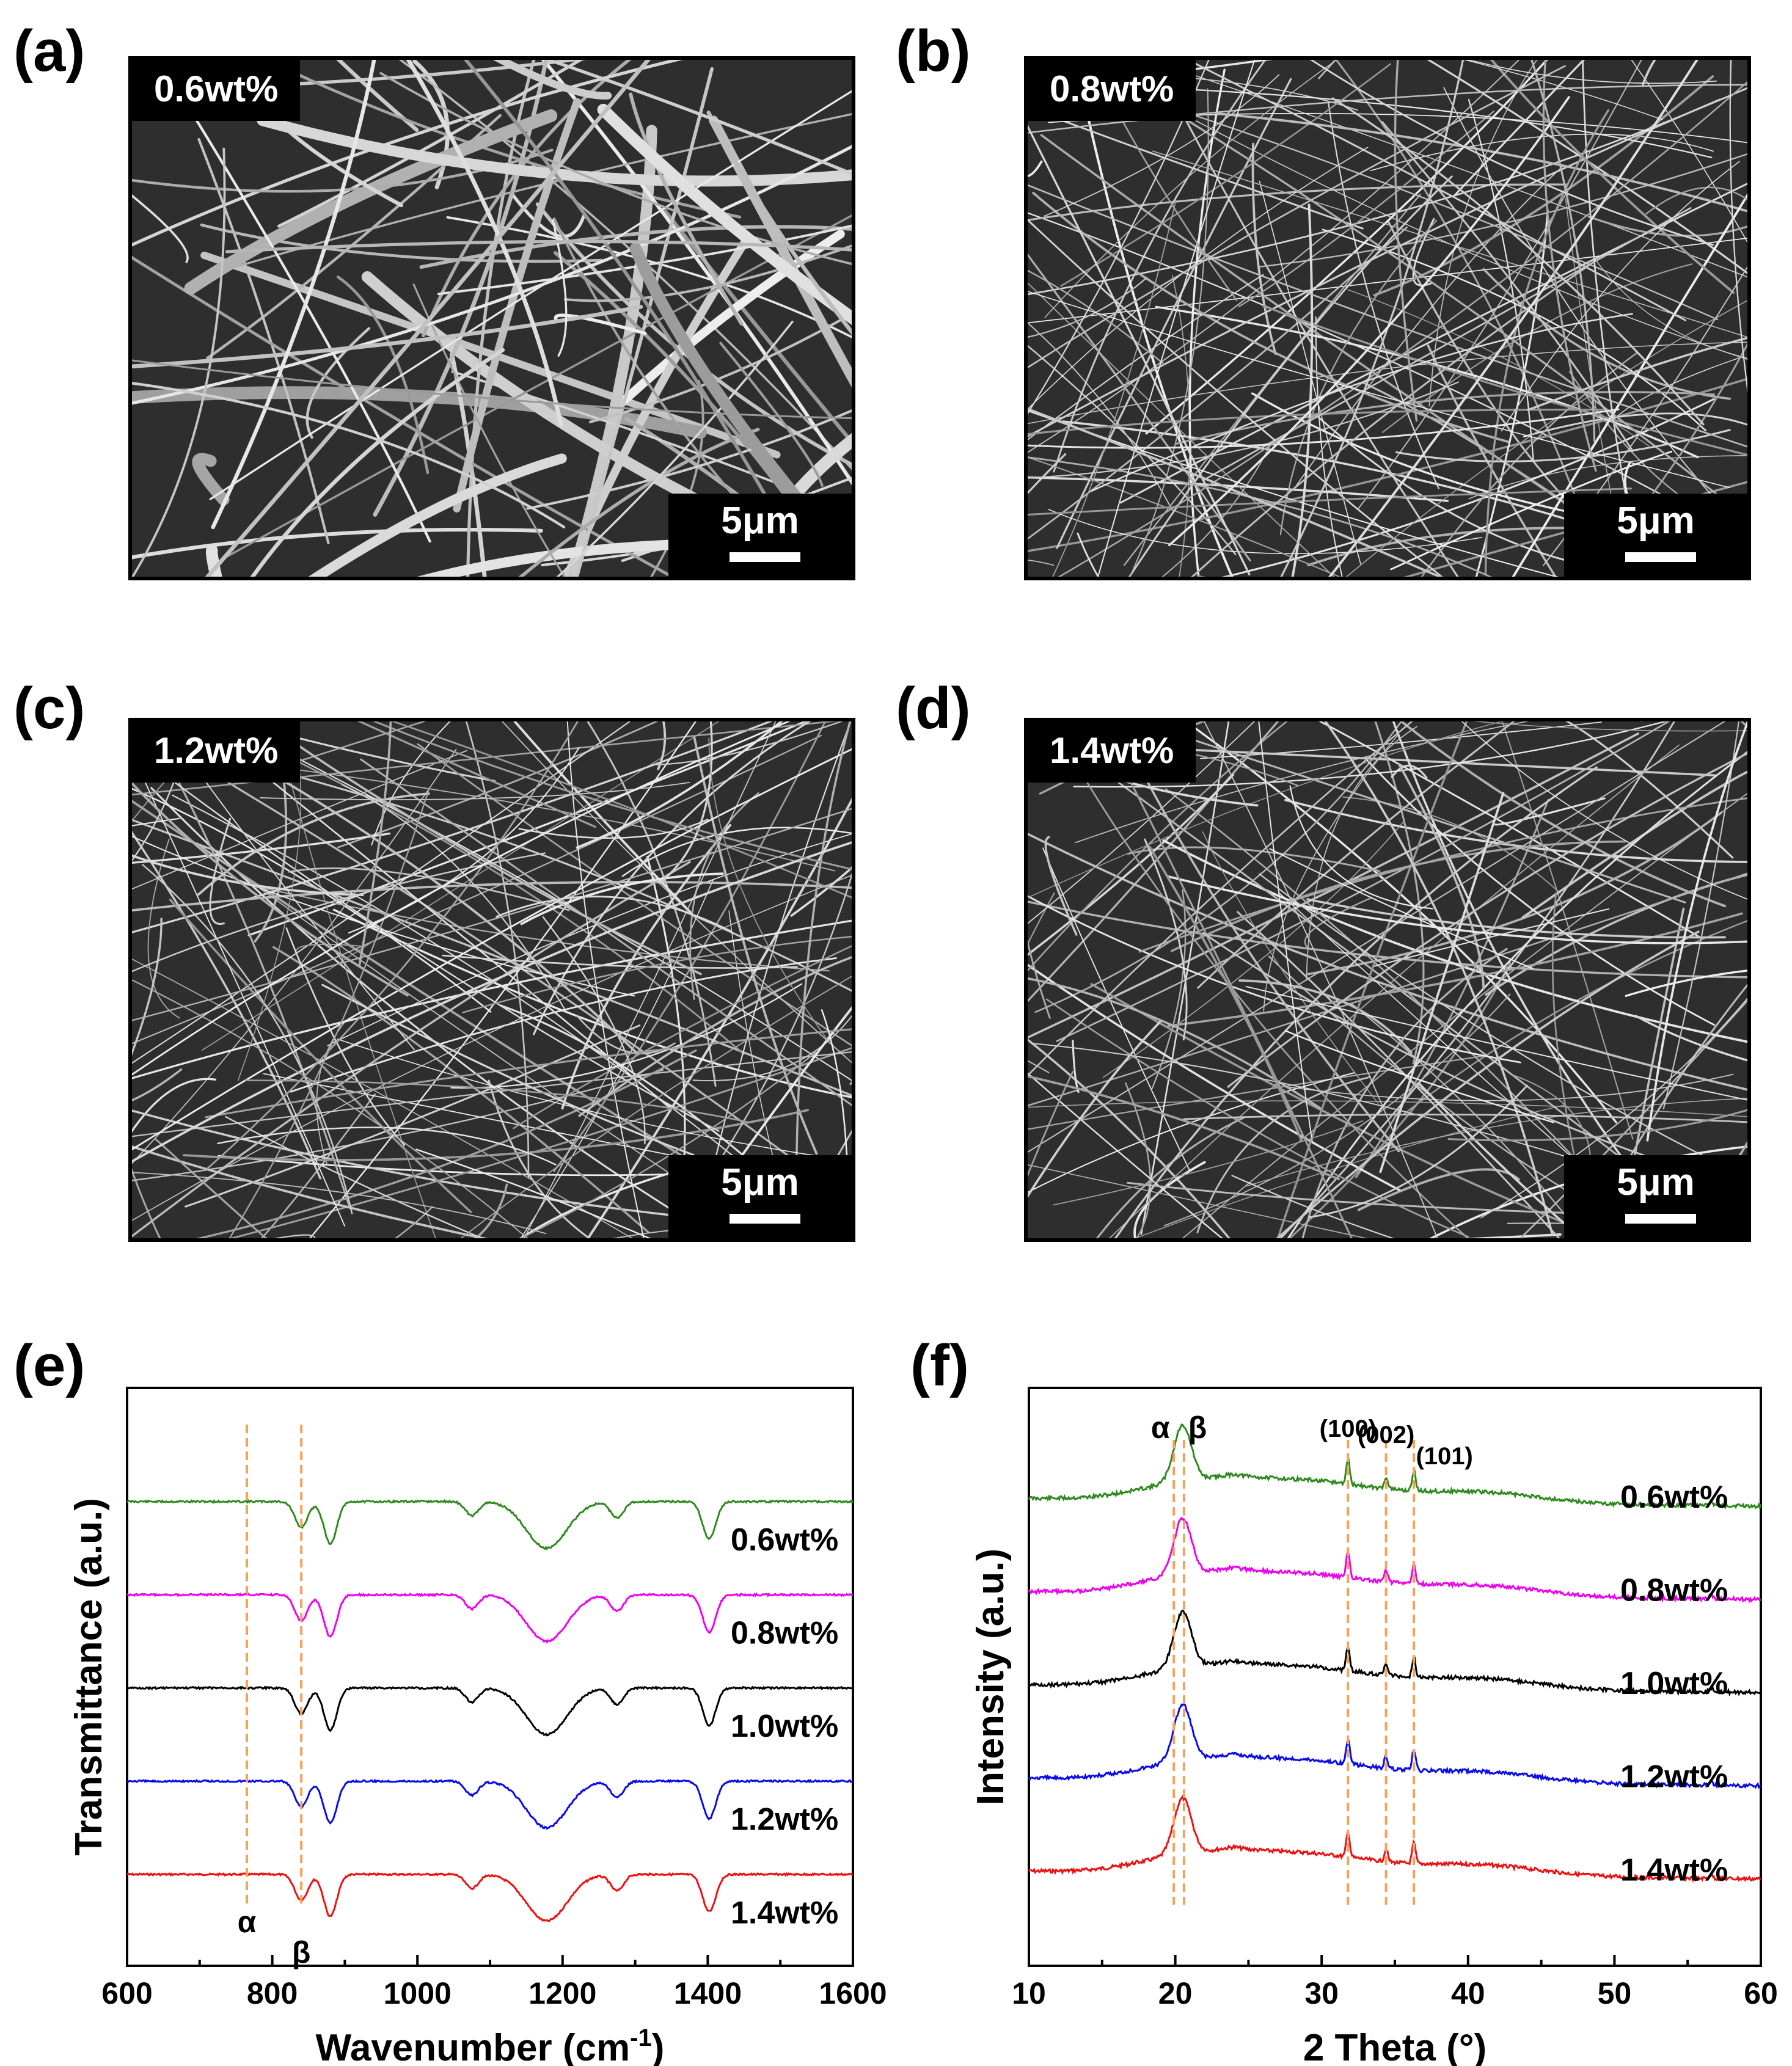 This screenshot has width=1792, height=2066. I want to click on scale-bar-line, so click(1660, 557).